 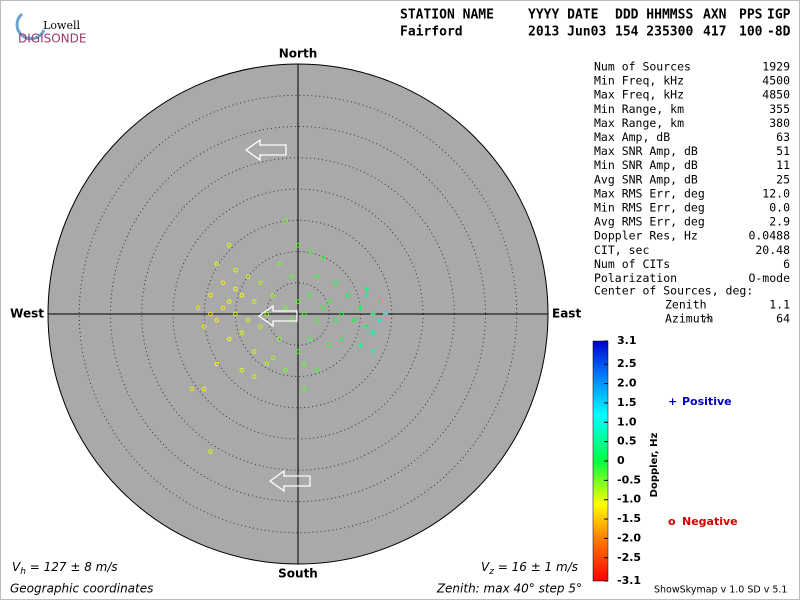 I want to click on velocity-part: z, so click(x=491, y=572).